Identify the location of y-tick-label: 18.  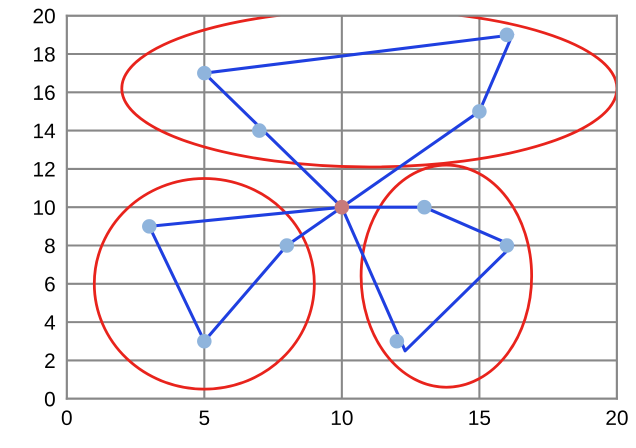
(44, 54).